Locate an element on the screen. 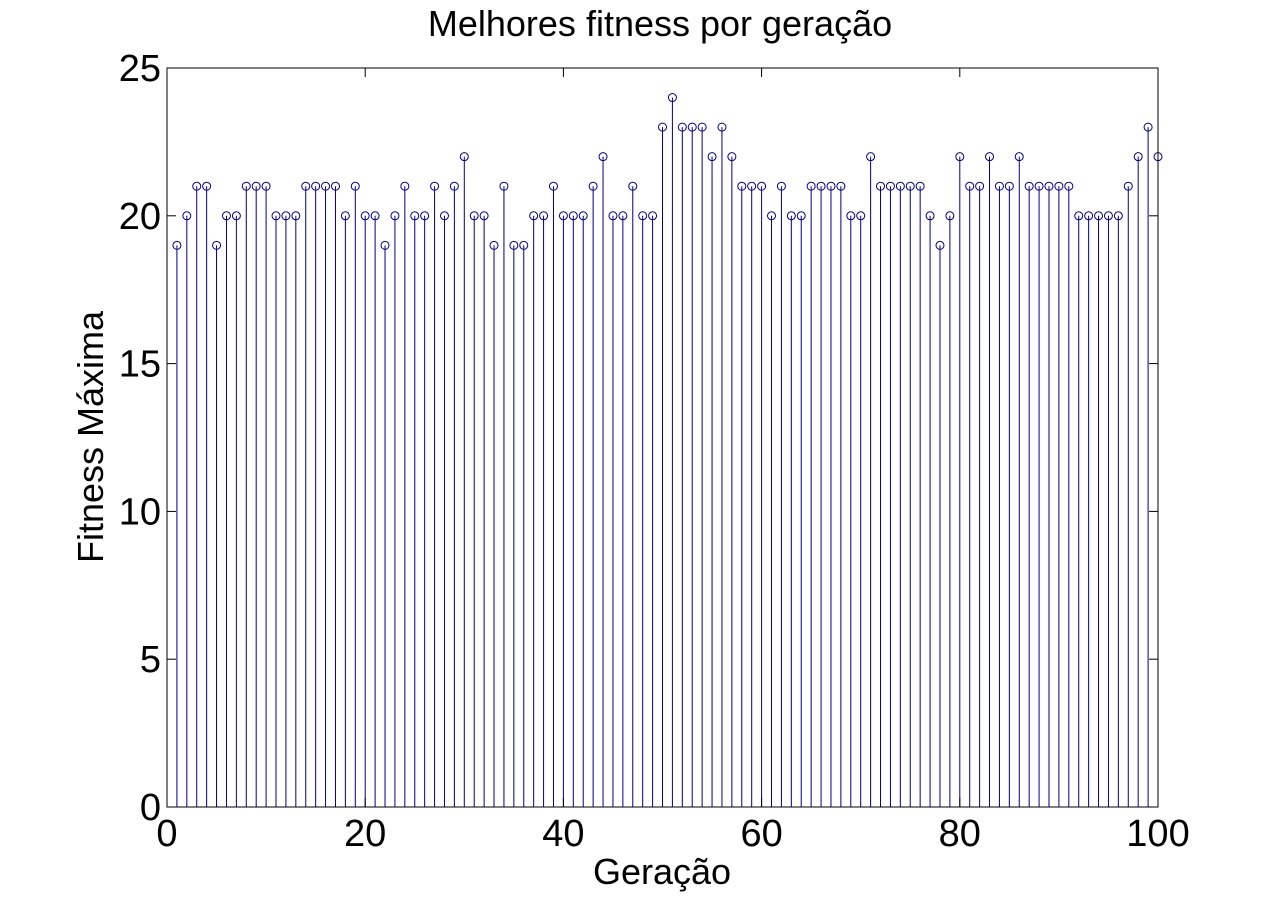 The image size is (1280, 907). y-tick-label-0: 0 is located at coordinates (150, 808).